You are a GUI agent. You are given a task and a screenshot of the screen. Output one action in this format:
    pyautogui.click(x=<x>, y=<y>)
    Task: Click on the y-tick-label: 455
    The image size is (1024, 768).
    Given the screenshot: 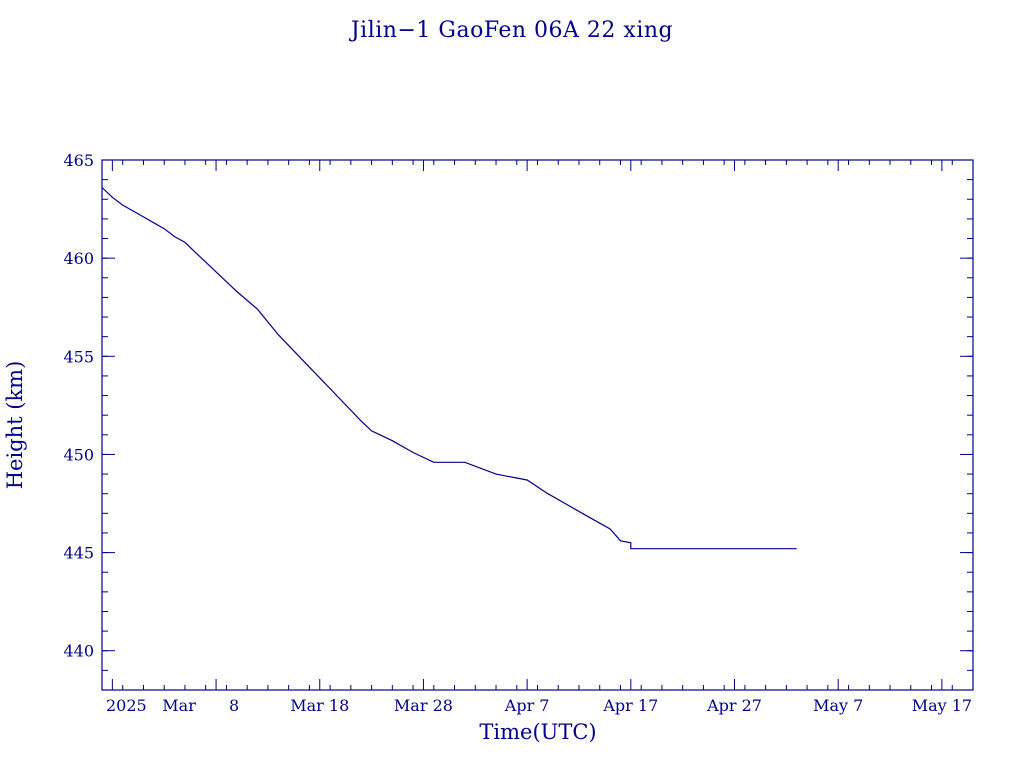 What is the action you would take?
    pyautogui.click(x=78, y=356)
    